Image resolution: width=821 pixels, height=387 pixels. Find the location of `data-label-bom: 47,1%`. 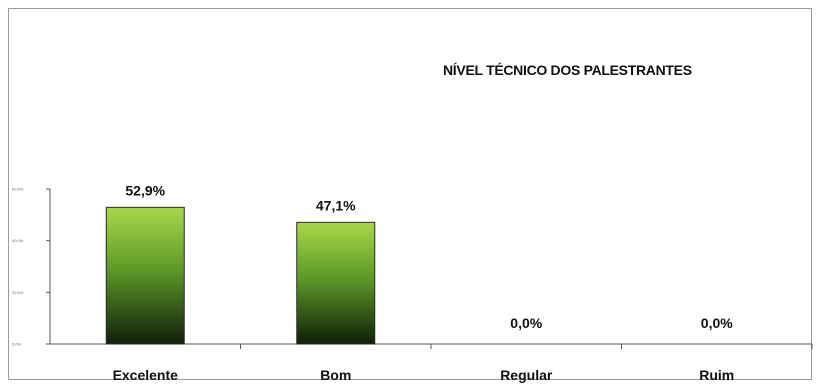

data-label-bom: 47,1% is located at coordinates (336, 205).